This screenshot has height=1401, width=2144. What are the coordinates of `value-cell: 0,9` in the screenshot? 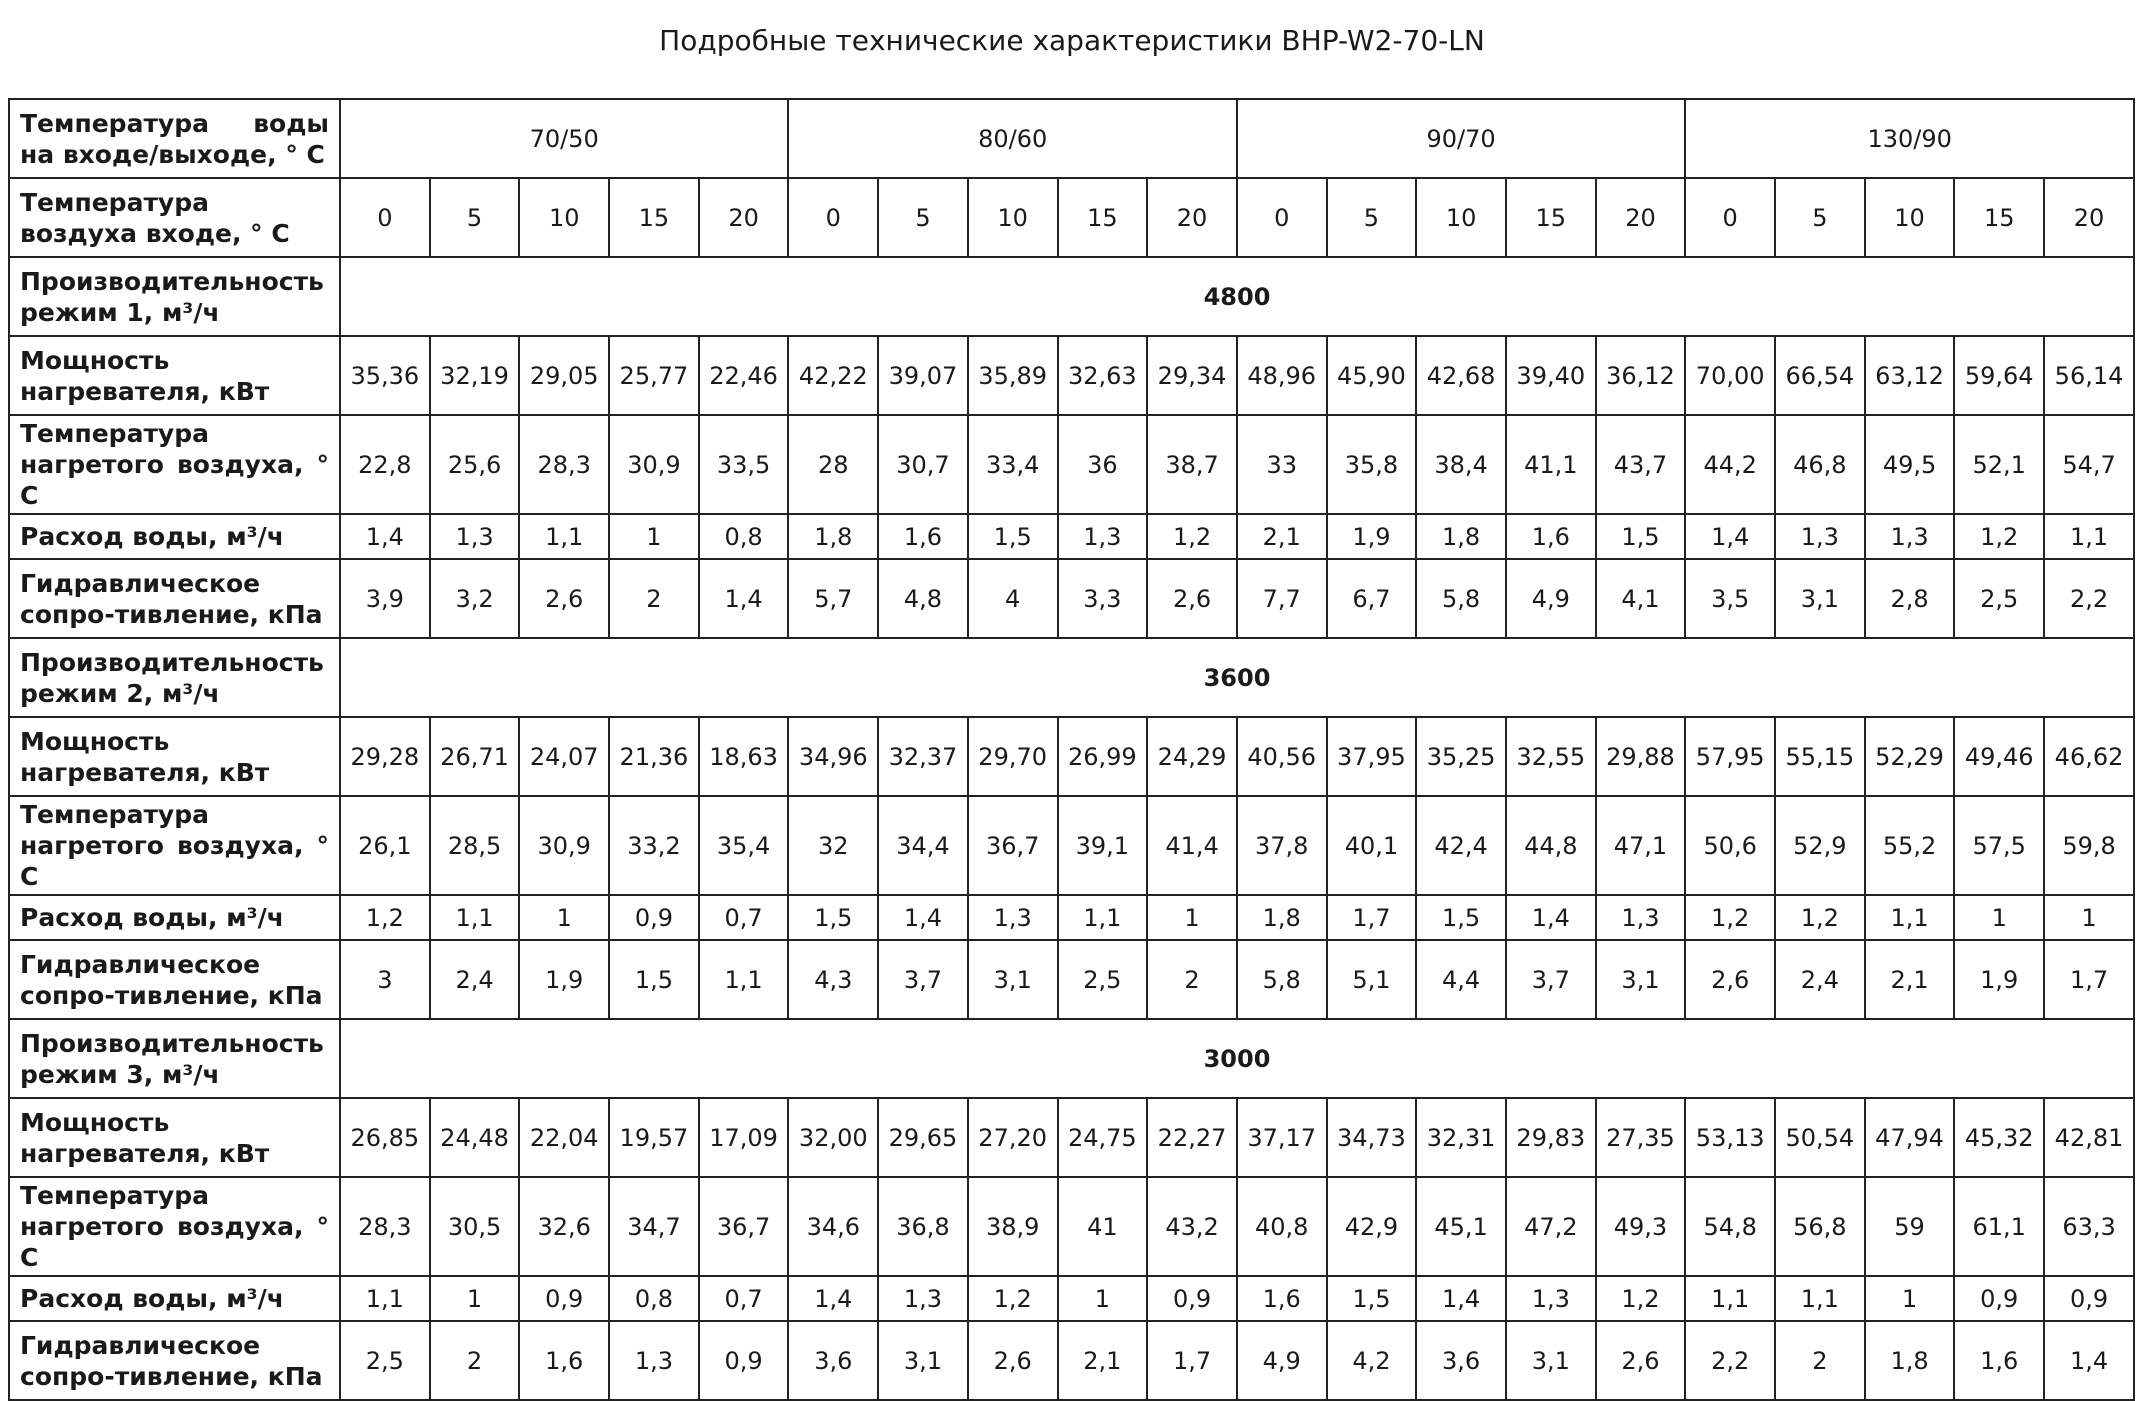 It's located at (743, 1360).